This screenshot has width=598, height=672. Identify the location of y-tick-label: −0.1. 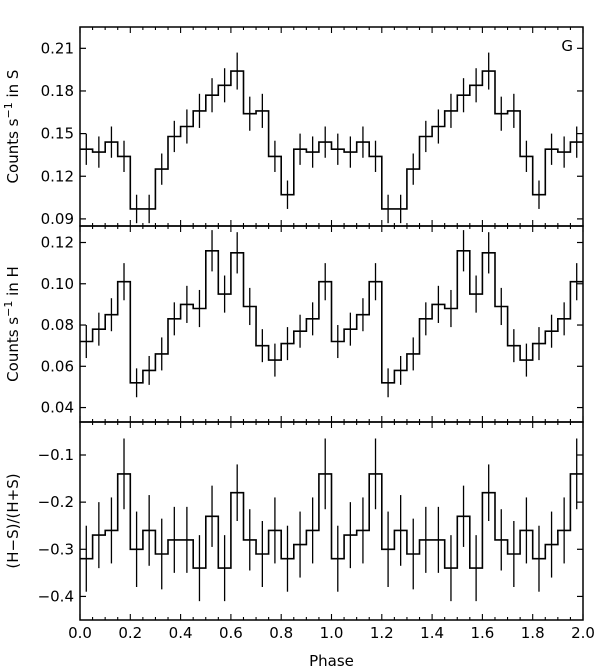
(56, 455).